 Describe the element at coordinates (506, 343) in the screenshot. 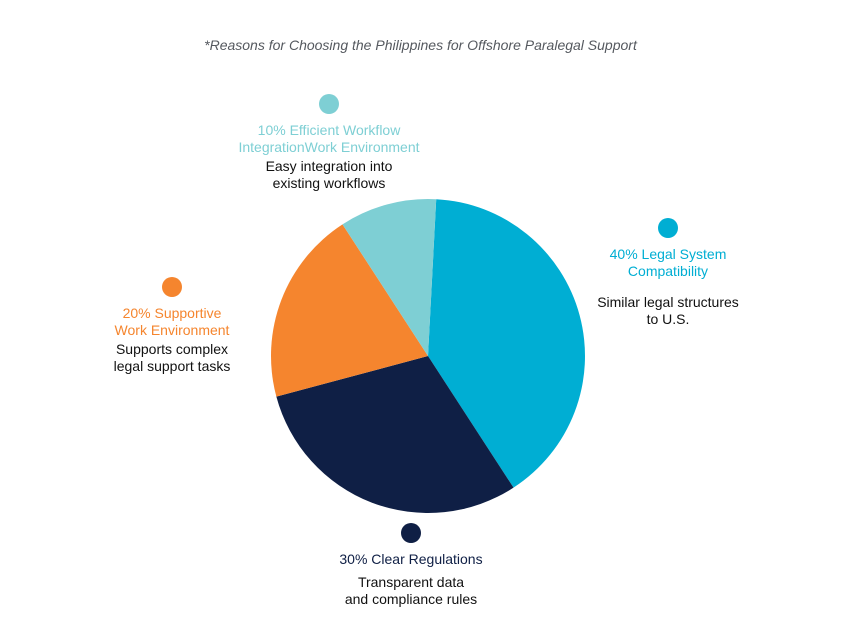

I see `pie-slice-legal-system` at that location.